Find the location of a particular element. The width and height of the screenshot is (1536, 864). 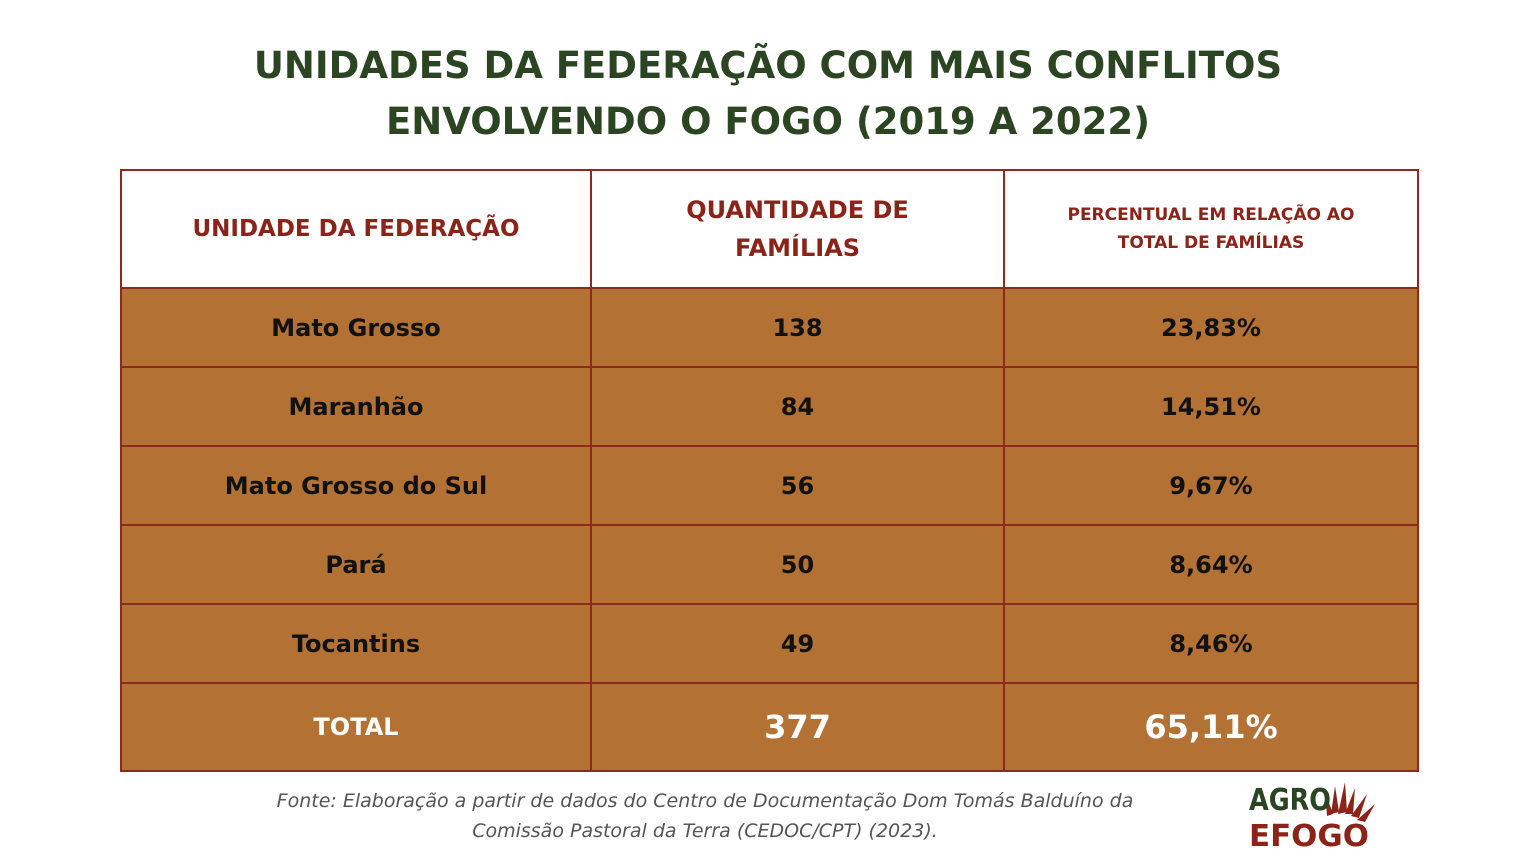

table-row: Mato Grosso do Sul 56 9,67% is located at coordinates (769, 485).